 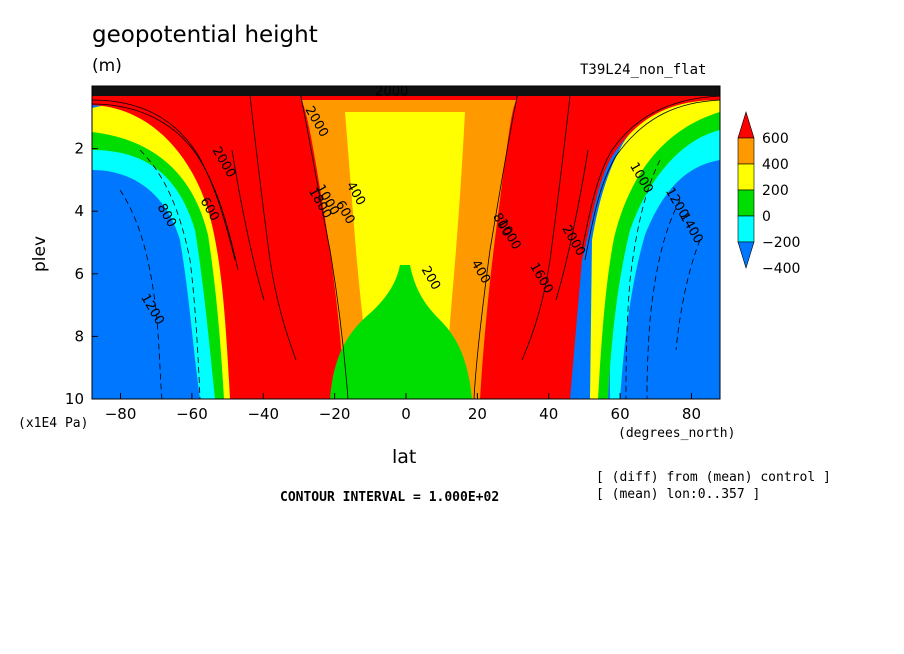 What do you see at coordinates (781, 243) in the screenshot?
I see `colorbar-label: −200` at bounding box center [781, 243].